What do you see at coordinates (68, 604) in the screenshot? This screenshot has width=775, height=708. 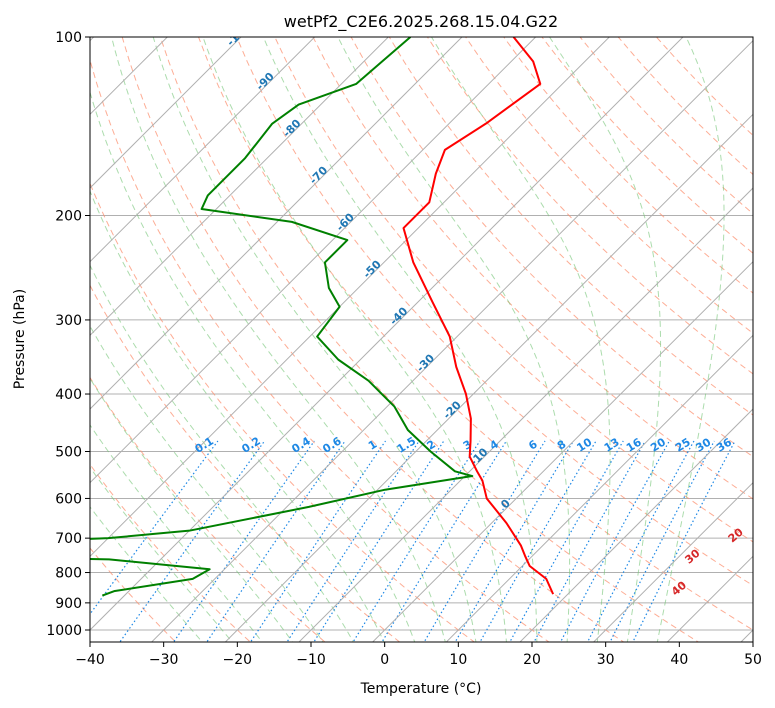 I see `y-tick-label: 900` at bounding box center [68, 604].